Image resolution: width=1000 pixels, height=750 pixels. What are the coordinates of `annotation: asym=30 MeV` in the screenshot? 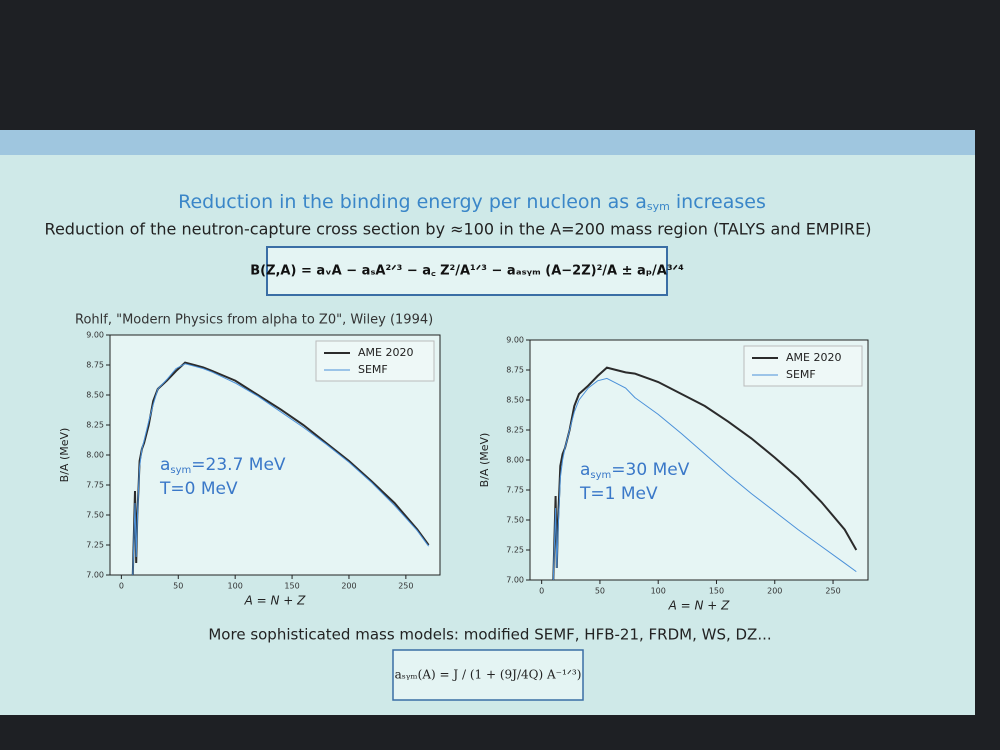 It's located at (635, 470).